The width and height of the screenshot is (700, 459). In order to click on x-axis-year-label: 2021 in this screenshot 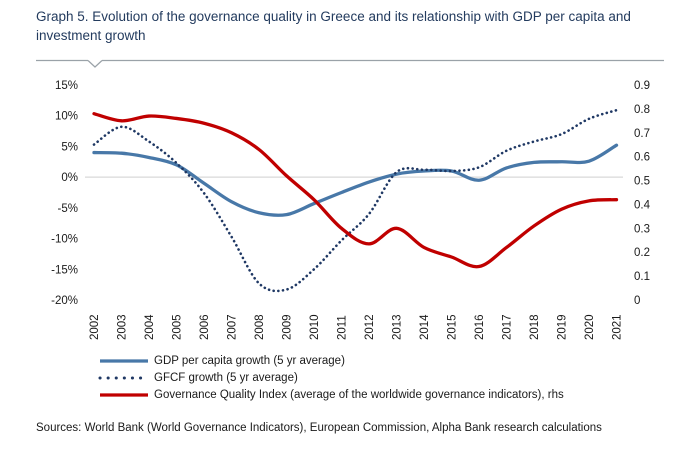, I will do `click(618, 327)`.